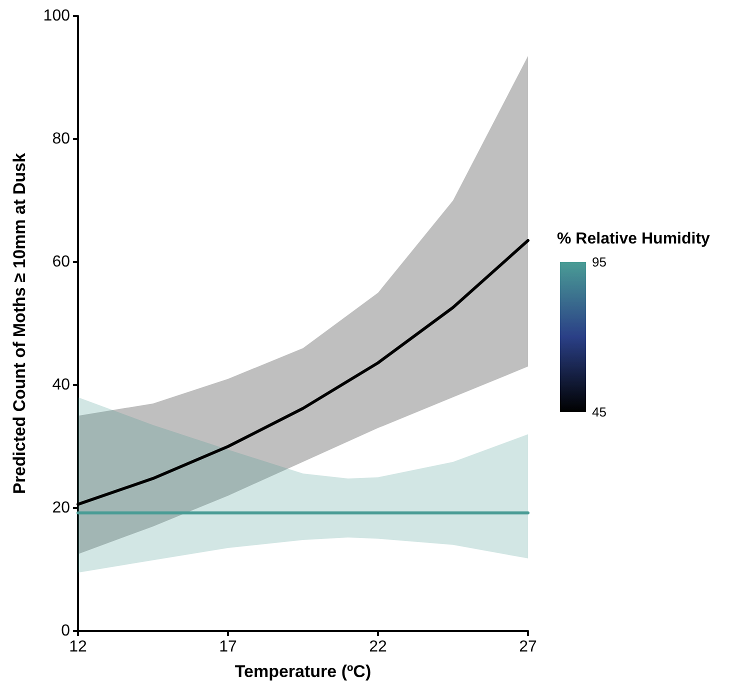 This screenshot has width=750, height=687. What do you see at coordinates (61, 508) in the screenshot?
I see `y-tick-label: 20` at bounding box center [61, 508].